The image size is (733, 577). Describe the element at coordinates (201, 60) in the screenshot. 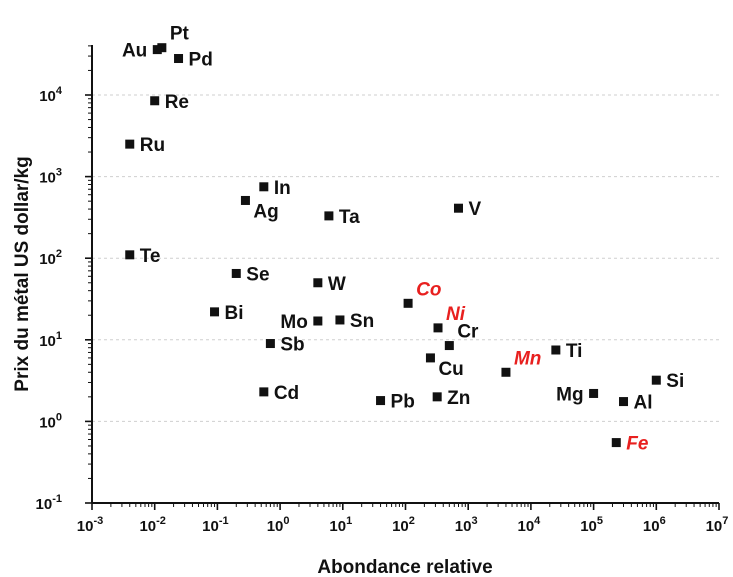

I see `point-label-pd: Pd` at that location.